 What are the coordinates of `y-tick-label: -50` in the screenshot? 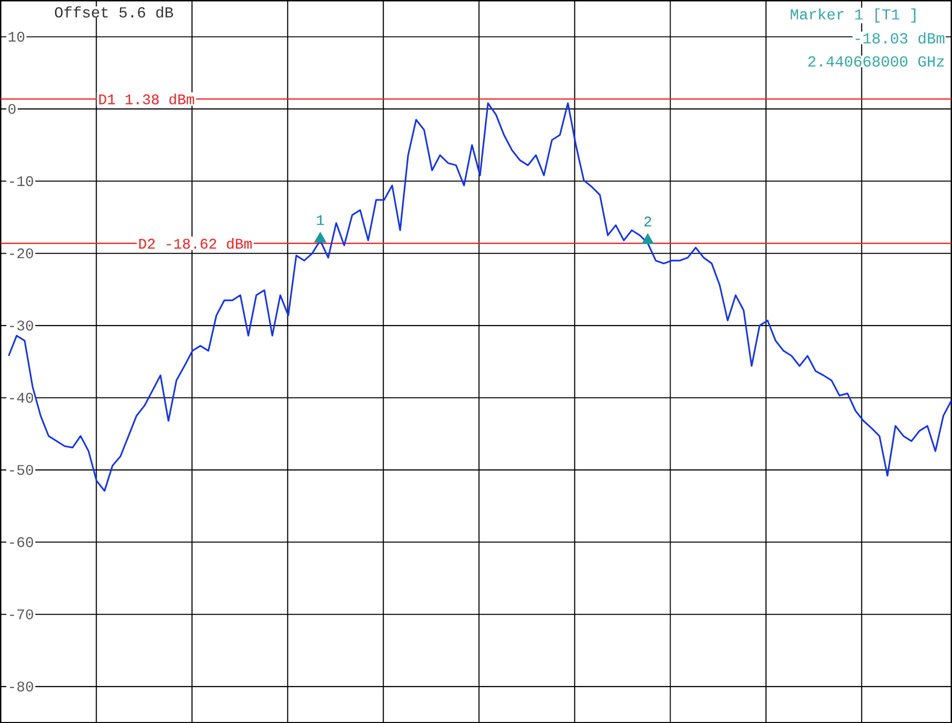 It's located at (22, 469).